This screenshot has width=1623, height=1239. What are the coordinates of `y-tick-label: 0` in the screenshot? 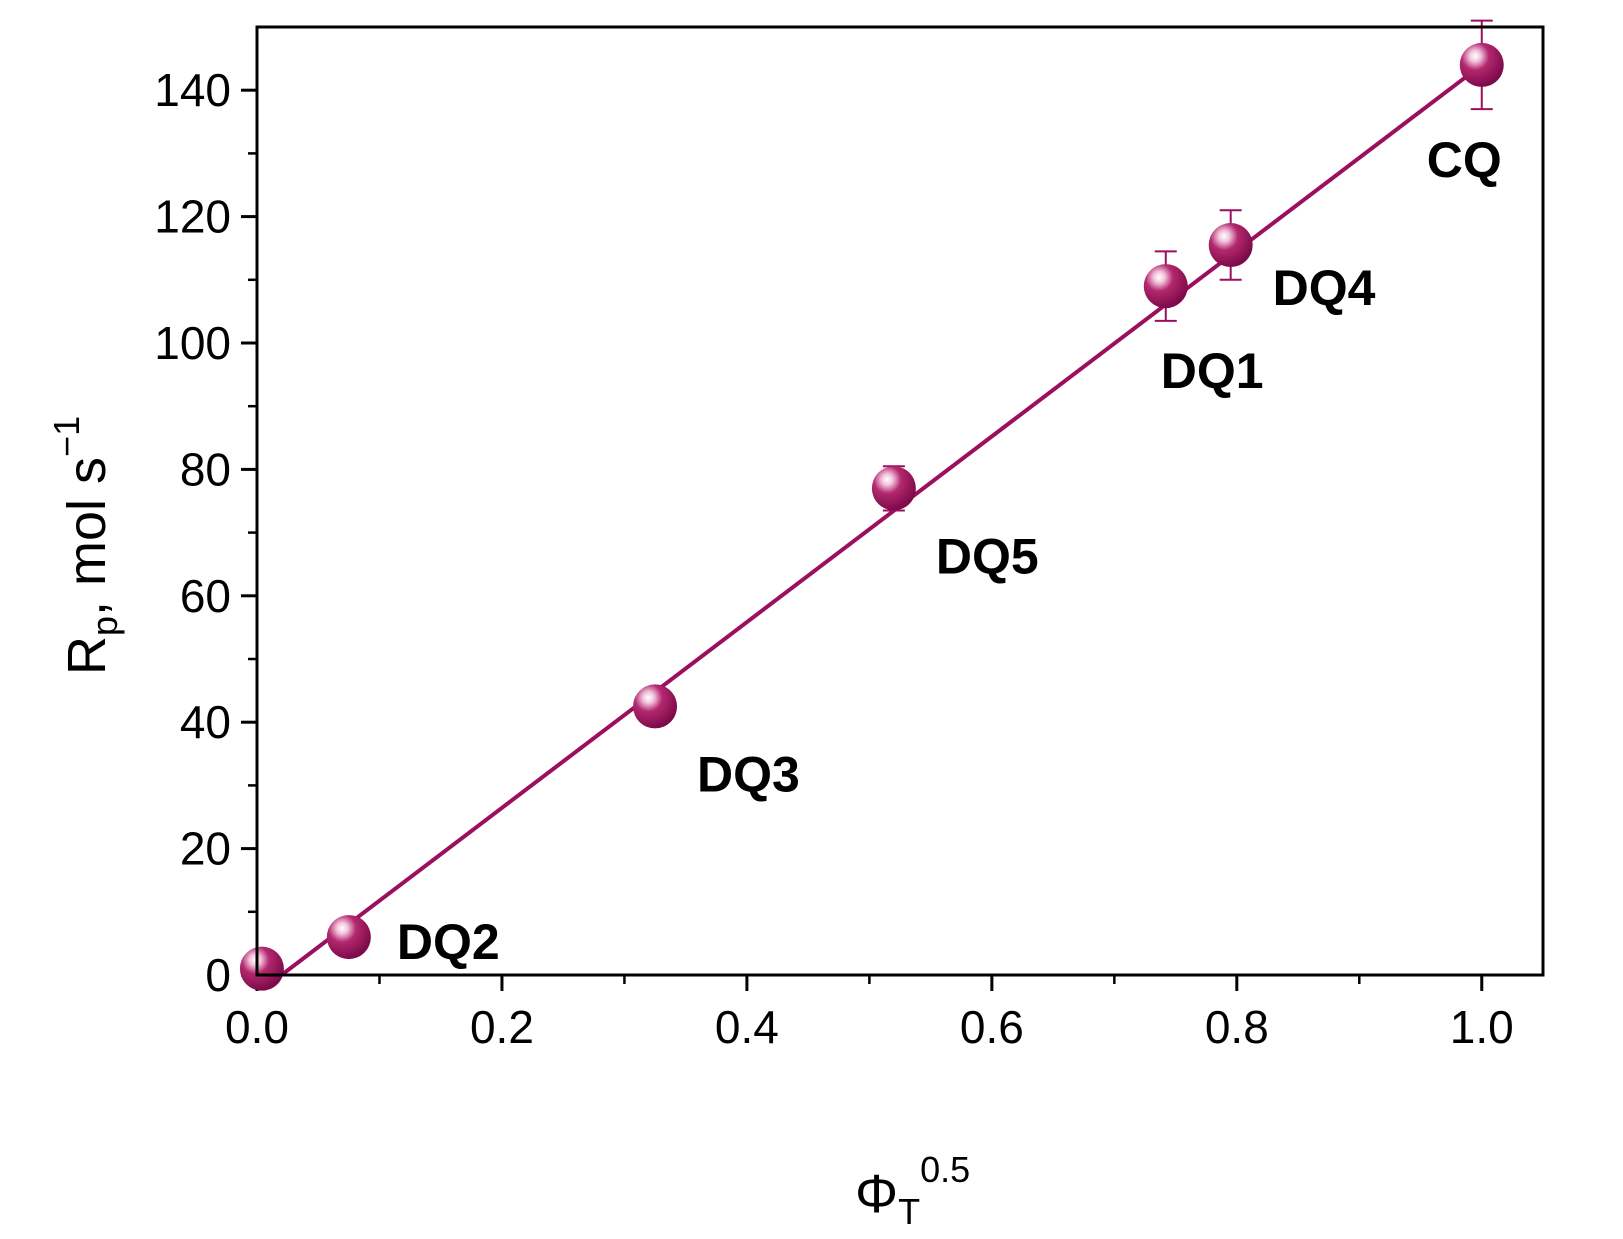 It's located at (218, 975).